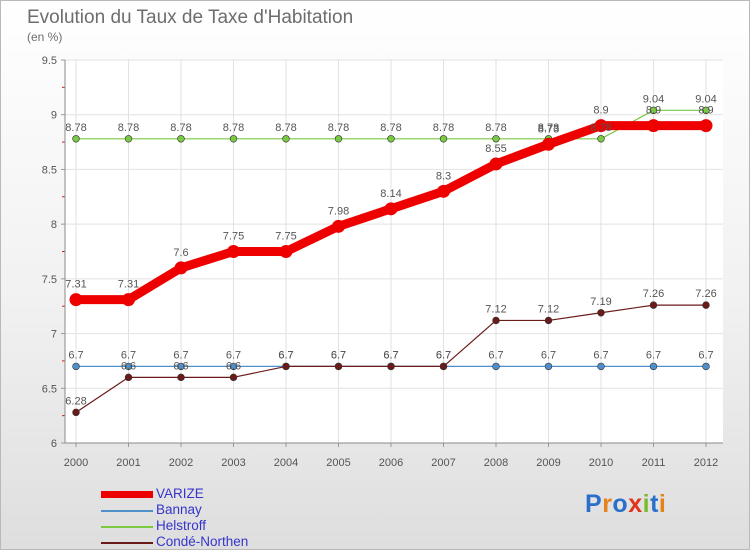 This screenshot has height=550, width=750. Describe the element at coordinates (654, 504) in the screenshot. I see `logo-letter: t` at that location.